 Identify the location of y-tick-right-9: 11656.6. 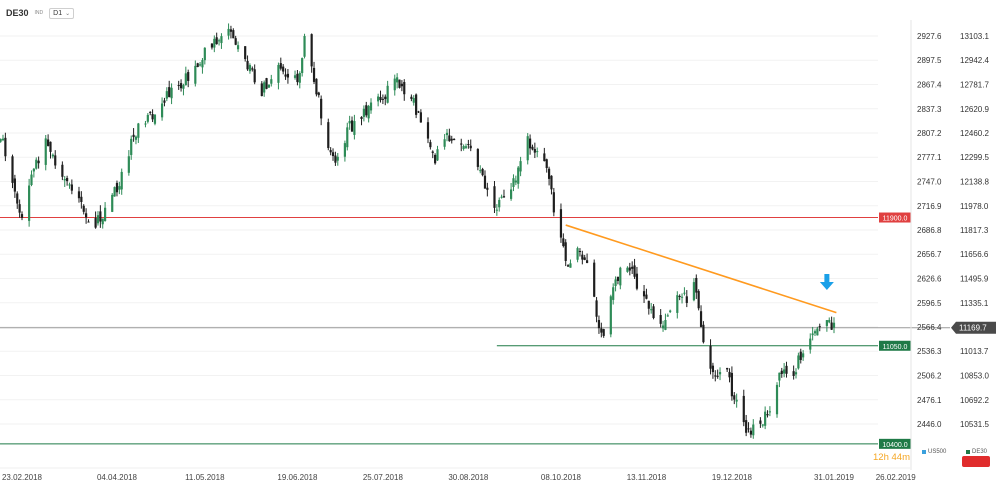
(974, 254).